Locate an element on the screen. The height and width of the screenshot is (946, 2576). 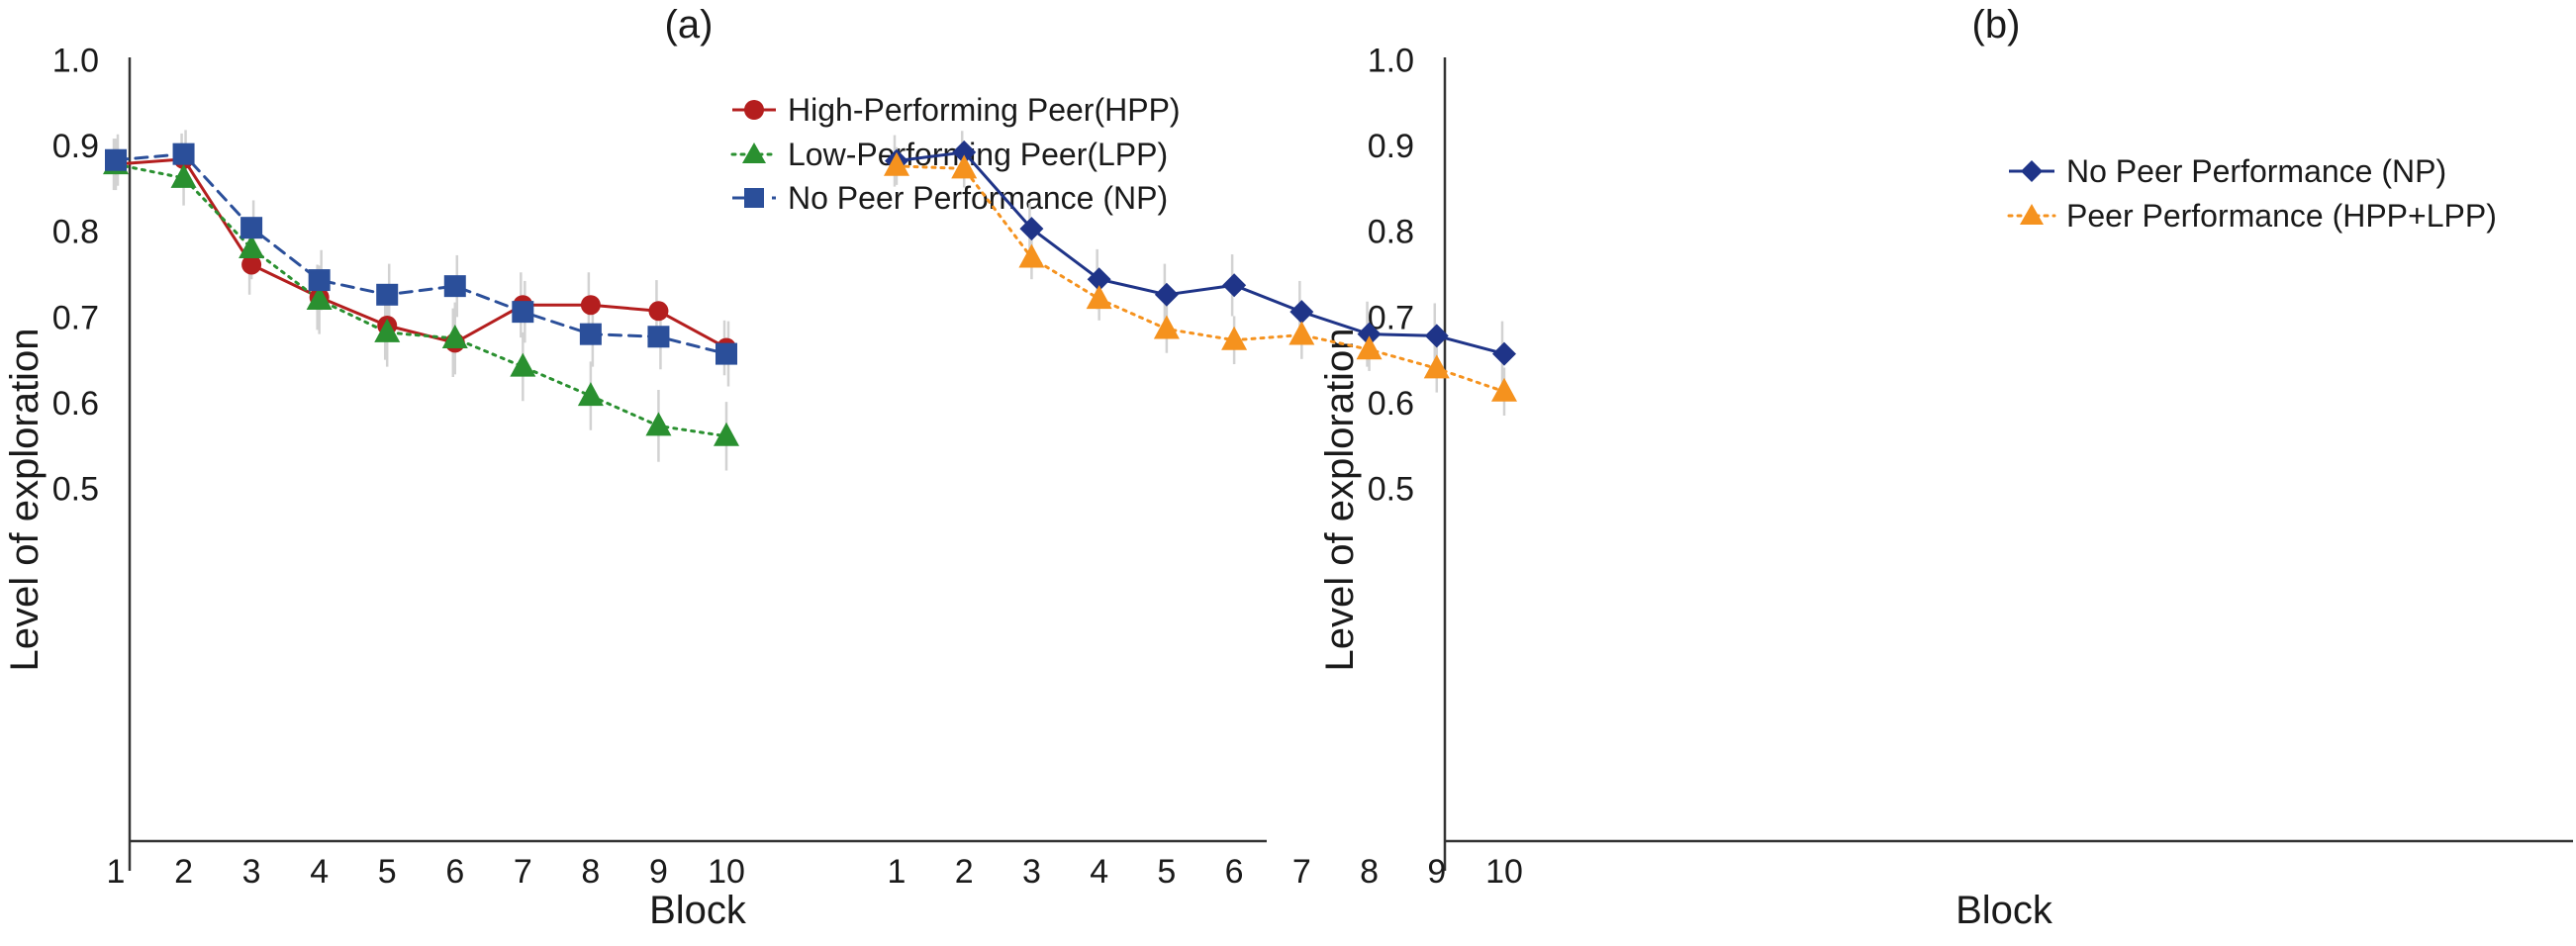
panel-b-y-tick-labels: 0.50.60.70.80.91.0 is located at coordinates (1391, 275).